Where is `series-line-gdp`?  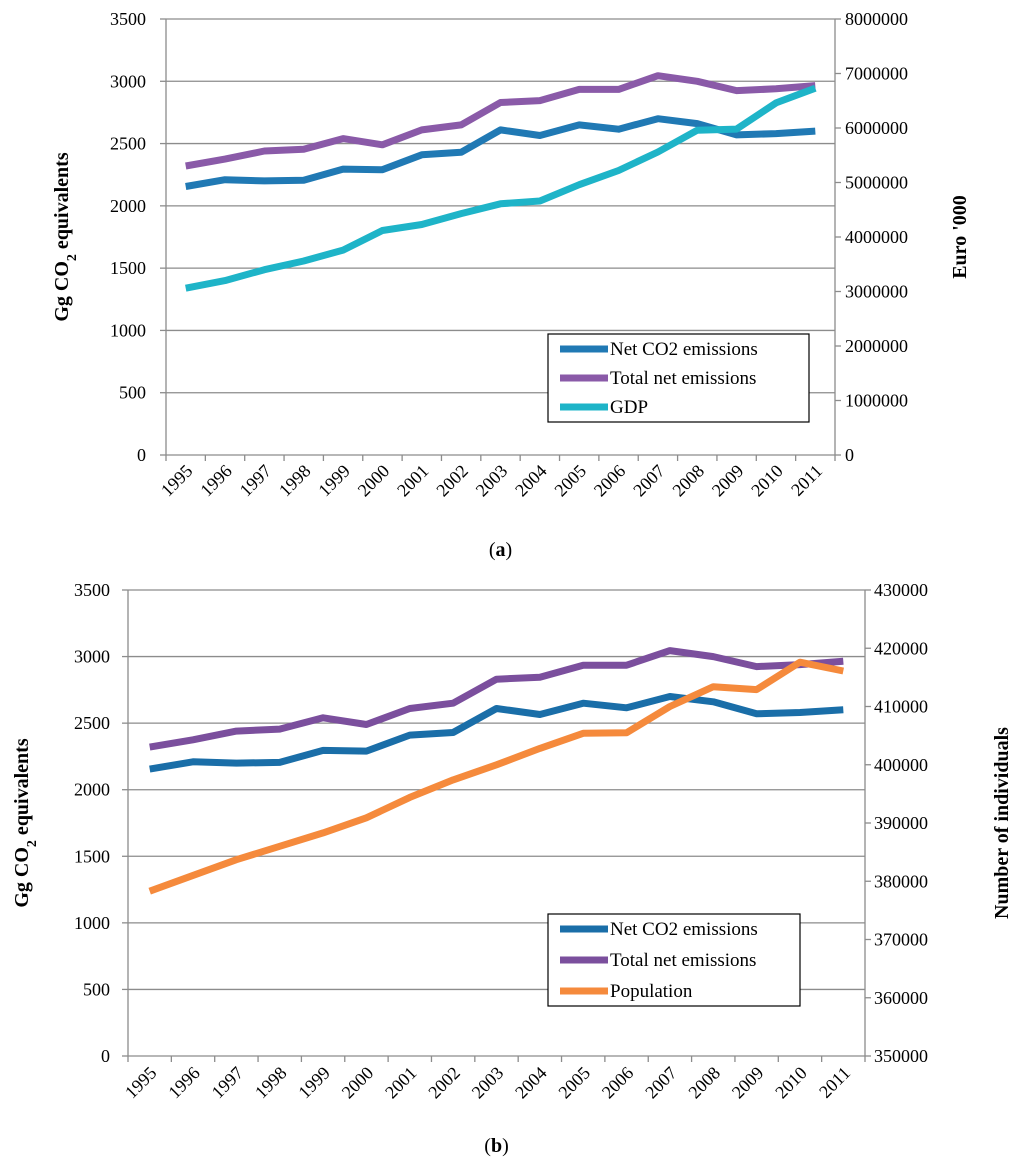
series-line-gdp is located at coordinates (501, 188).